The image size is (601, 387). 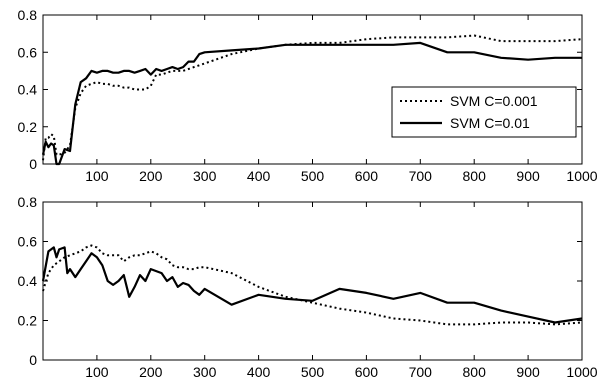 What do you see at coordinates (494, 101) in the screenshot?
I see `legend-label-1: SVM C=0.001` at bounding box center [494, 101].